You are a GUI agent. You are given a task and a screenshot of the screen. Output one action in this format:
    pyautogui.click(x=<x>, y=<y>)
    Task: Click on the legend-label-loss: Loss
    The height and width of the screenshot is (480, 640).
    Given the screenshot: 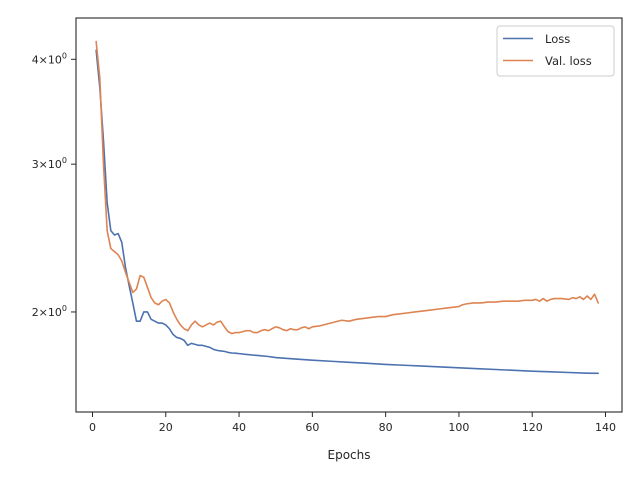 What is the action you would take?
    pyautogui.click(x=557, y=39)
    